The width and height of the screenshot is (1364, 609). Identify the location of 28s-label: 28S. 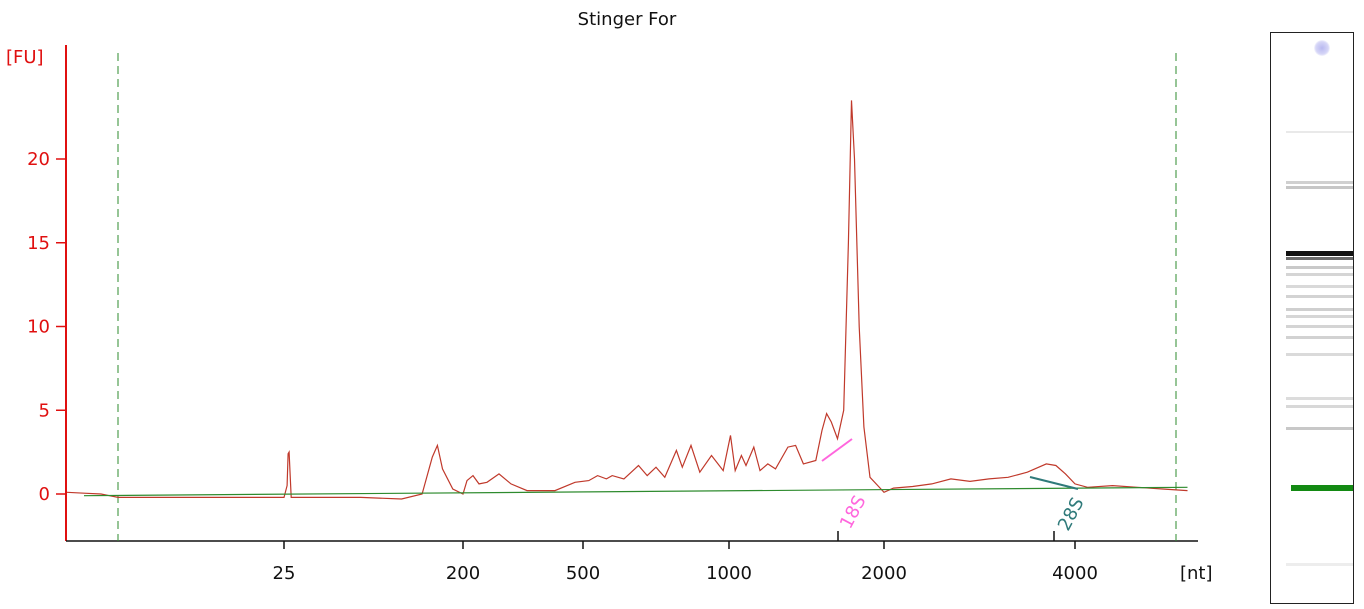
(1071, 514).